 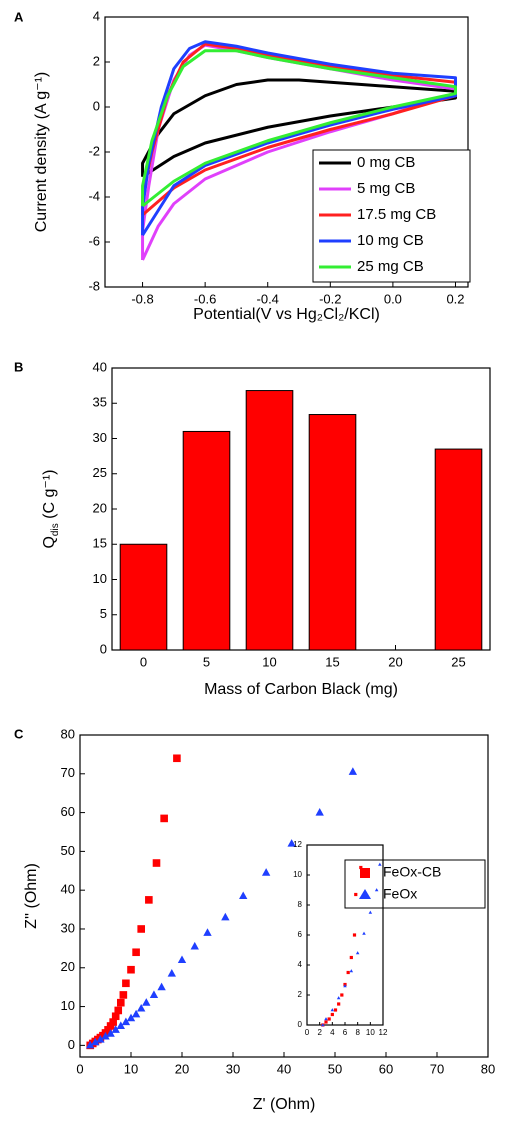 What do you see at coordinates (284, 1068) in the screenshot?
I see `x-tick-label: 40` at bounding box center [284, 1068].